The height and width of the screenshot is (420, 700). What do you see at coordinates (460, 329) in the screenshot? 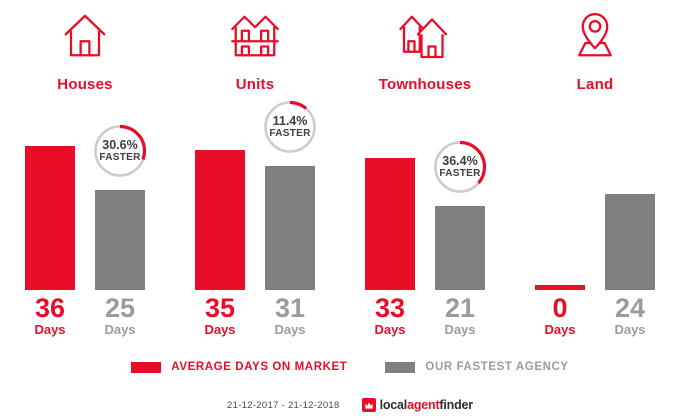
I see `agency-days-unit-townhouses: Days` at bounding box center [460, 329].